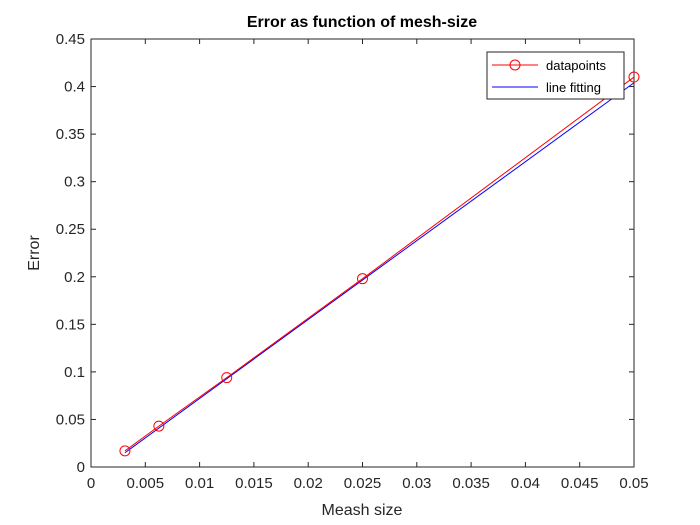 Image resolution: width=700 pixels, height=525 pixels. What do you see at coordinates (70, 419) in the screenshot?
I see `y-tick-label: 0.05` at bounding box center [70, 419].